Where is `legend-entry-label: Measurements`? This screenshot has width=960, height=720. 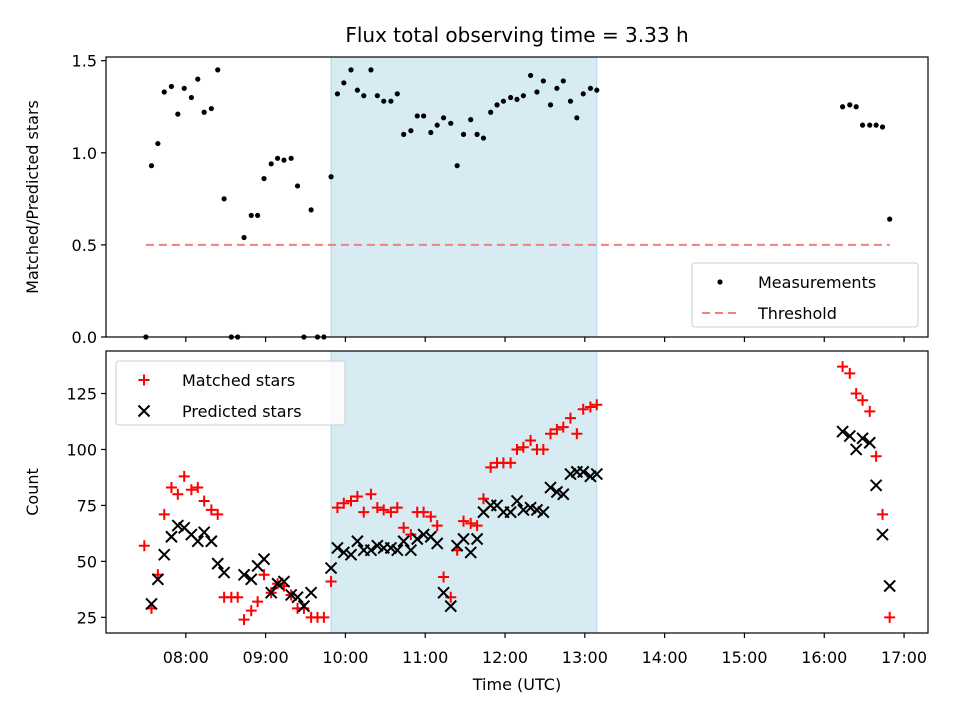
legend-entry-label: Measurements is located at coordinates (817, 282).